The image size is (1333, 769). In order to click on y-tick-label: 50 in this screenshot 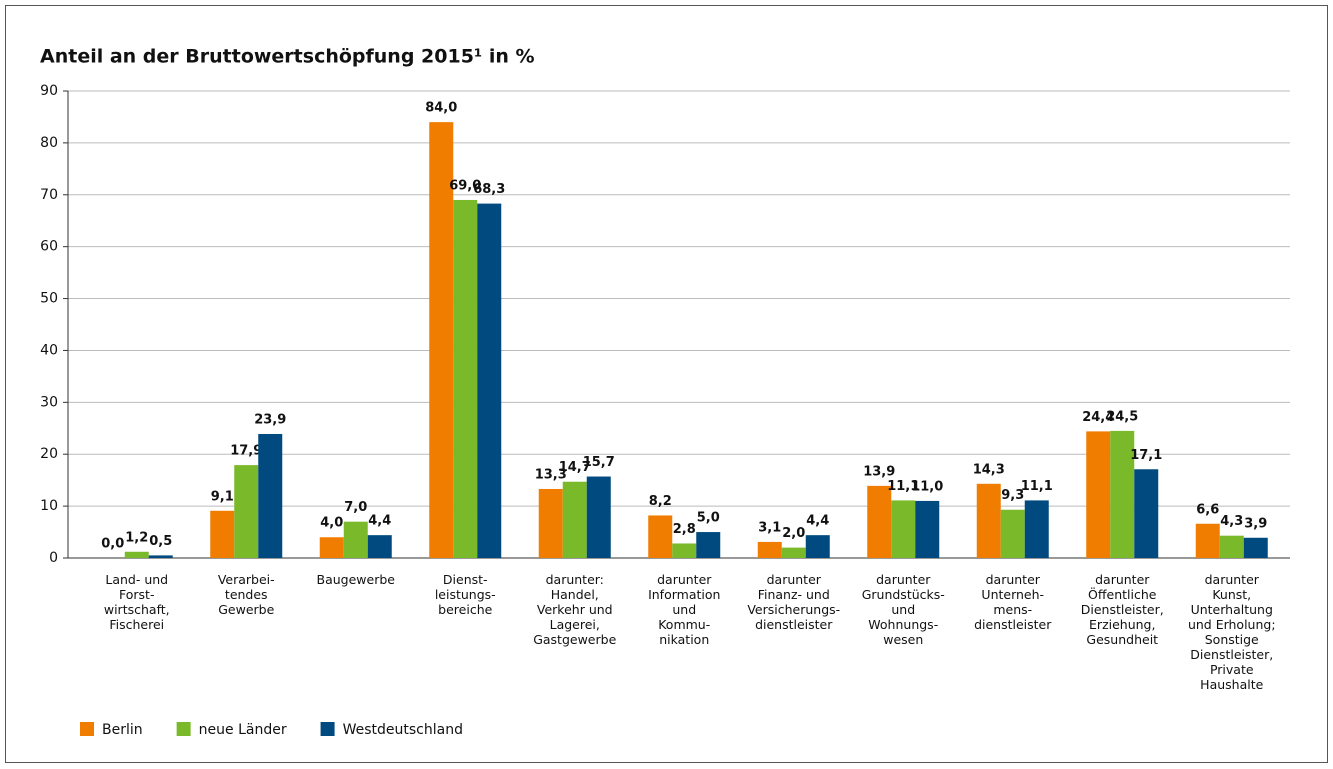, I will do `click(49, 299)`.